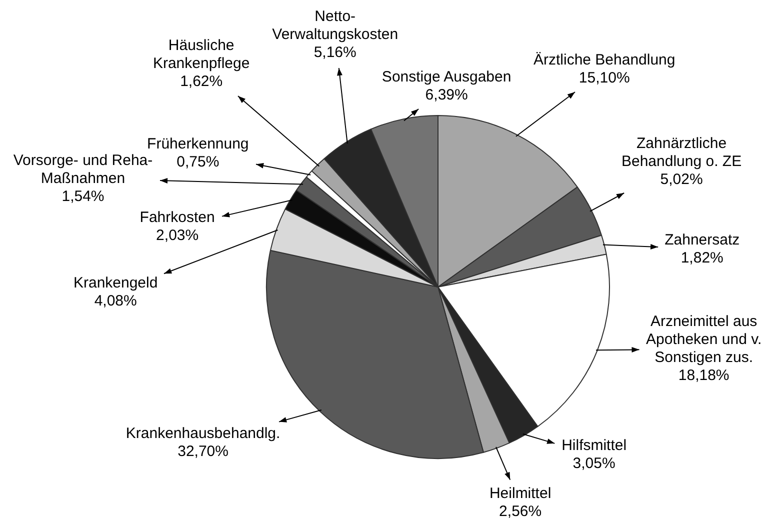  What do you see at coordinates (203, 451) in the screenshot?
I see `data-label: 32,70%` at bounding box center [203, 451].